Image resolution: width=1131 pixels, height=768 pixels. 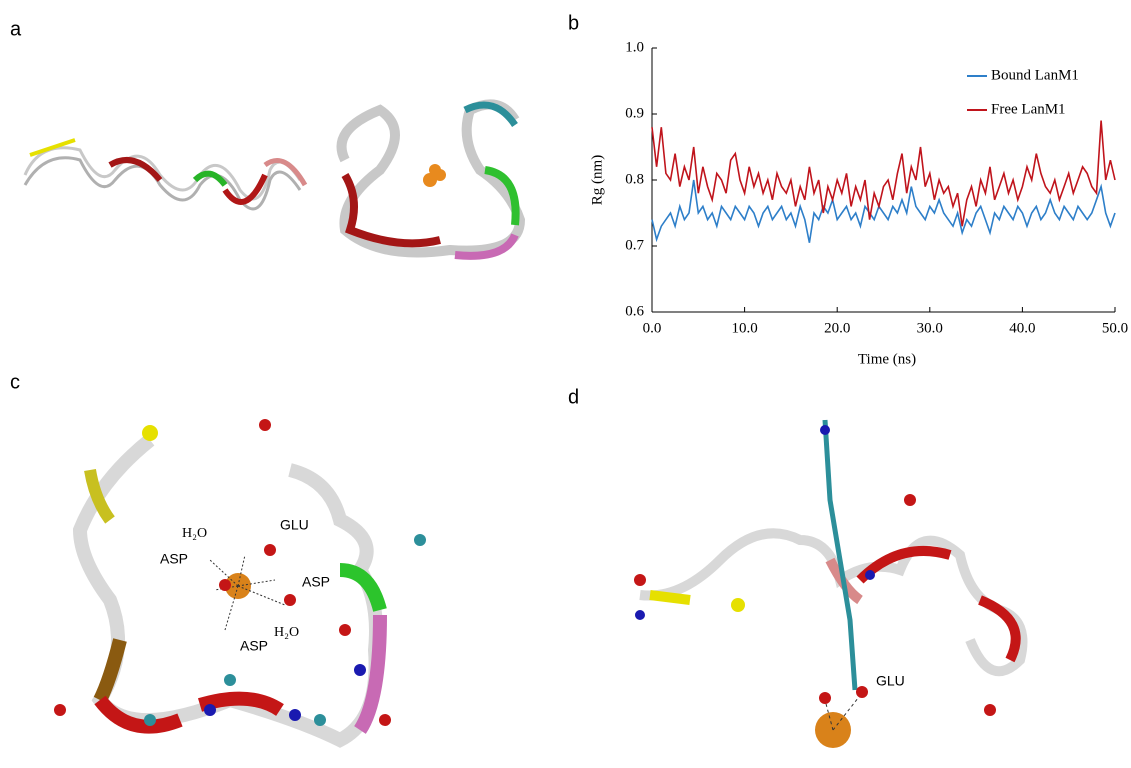 What do you see at coordinates (1022, 328) in the screenshot?
I see `x-tick-label: 40.0` at bounding box center [1022, 328].